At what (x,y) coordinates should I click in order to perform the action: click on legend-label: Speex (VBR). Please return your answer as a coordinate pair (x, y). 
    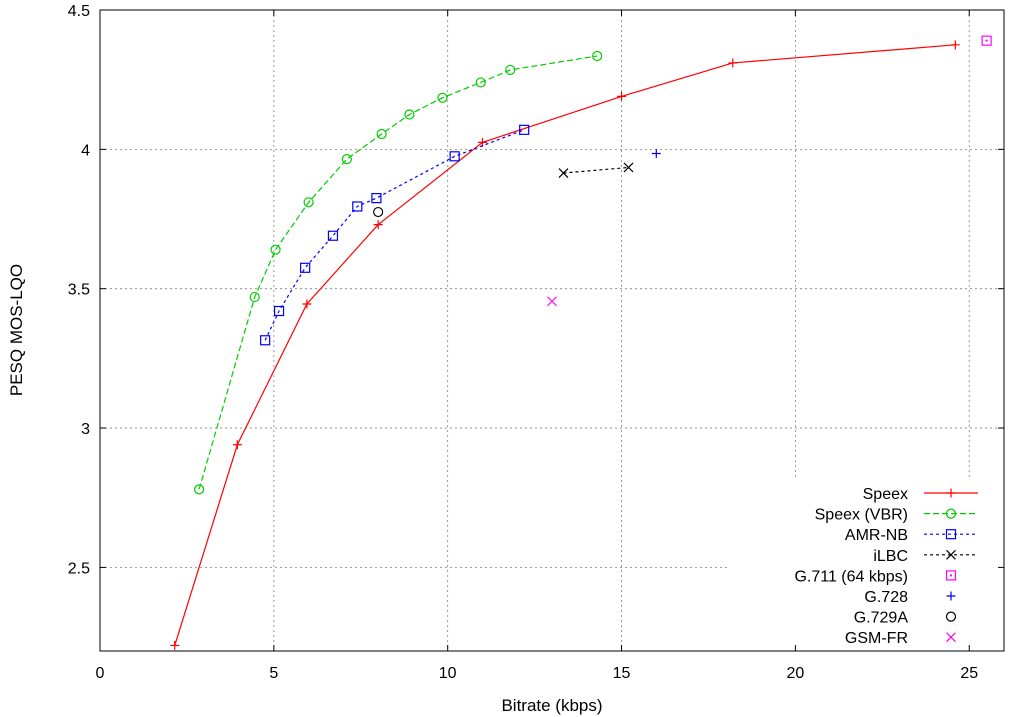
    Looking at the image, I should click on (861, 515).